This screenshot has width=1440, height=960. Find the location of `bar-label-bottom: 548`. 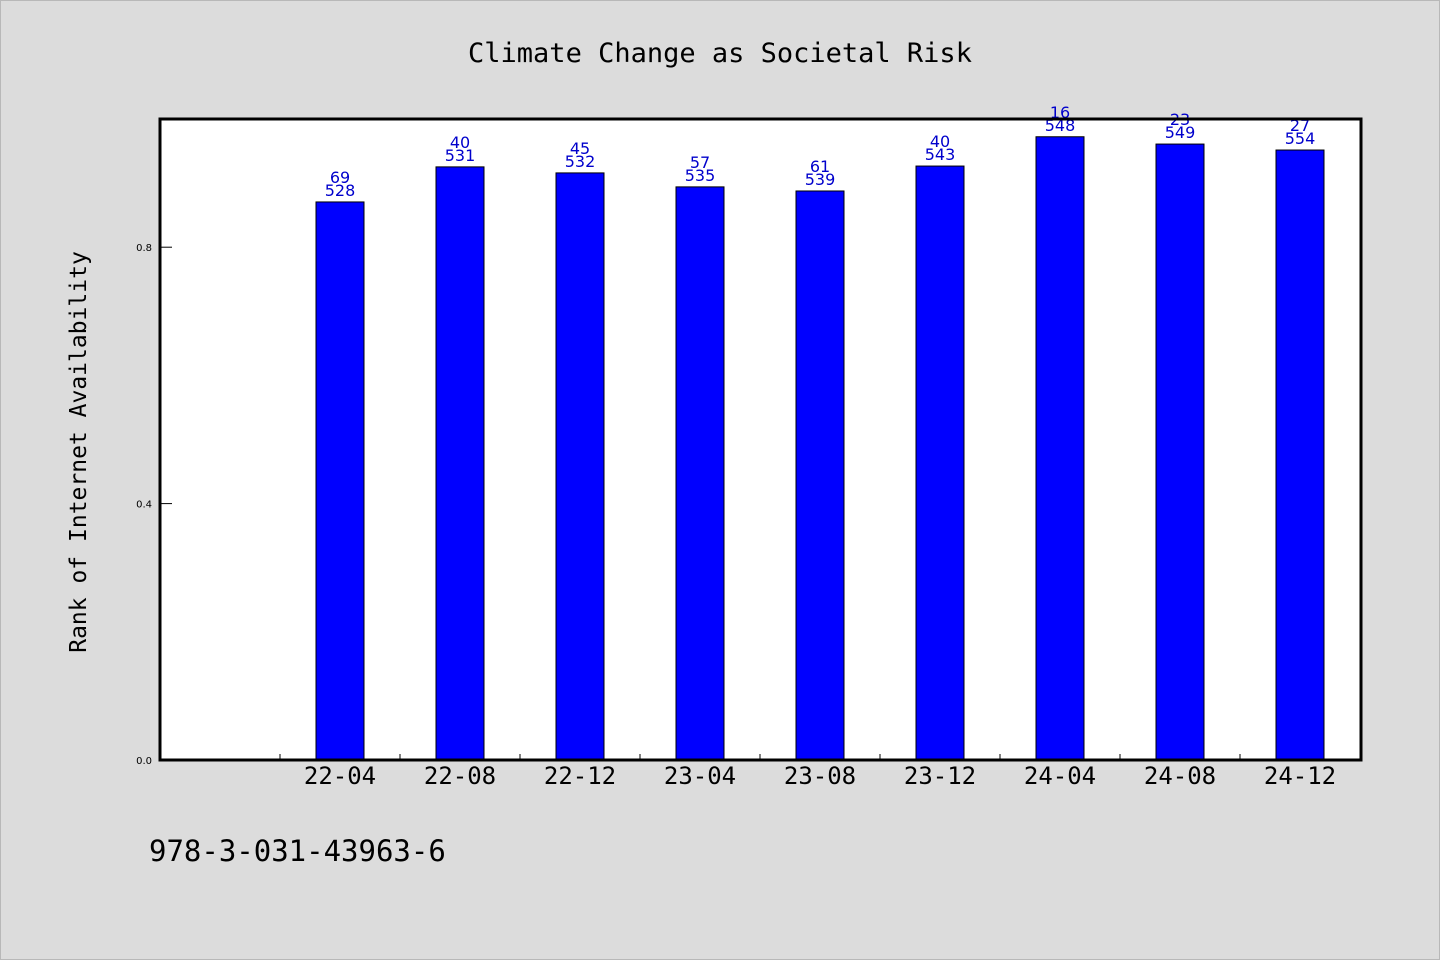

bar-label-bottom: 548 is located at coordinates (1060, 125).